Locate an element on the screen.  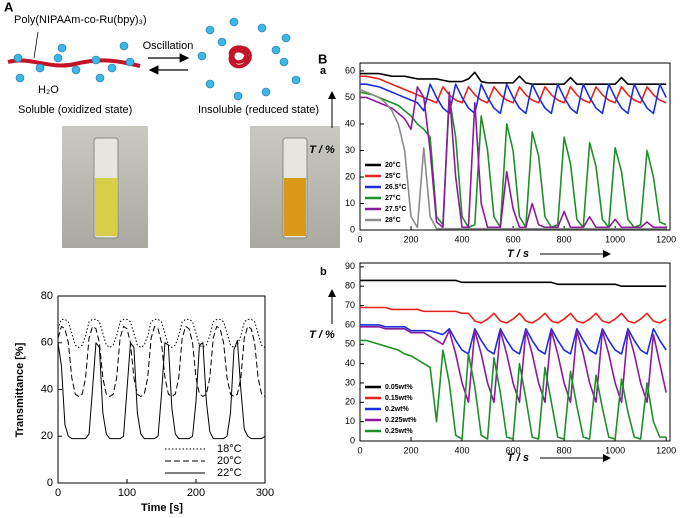
arrow-label: Oscillation is located at coordinates (168, 46).